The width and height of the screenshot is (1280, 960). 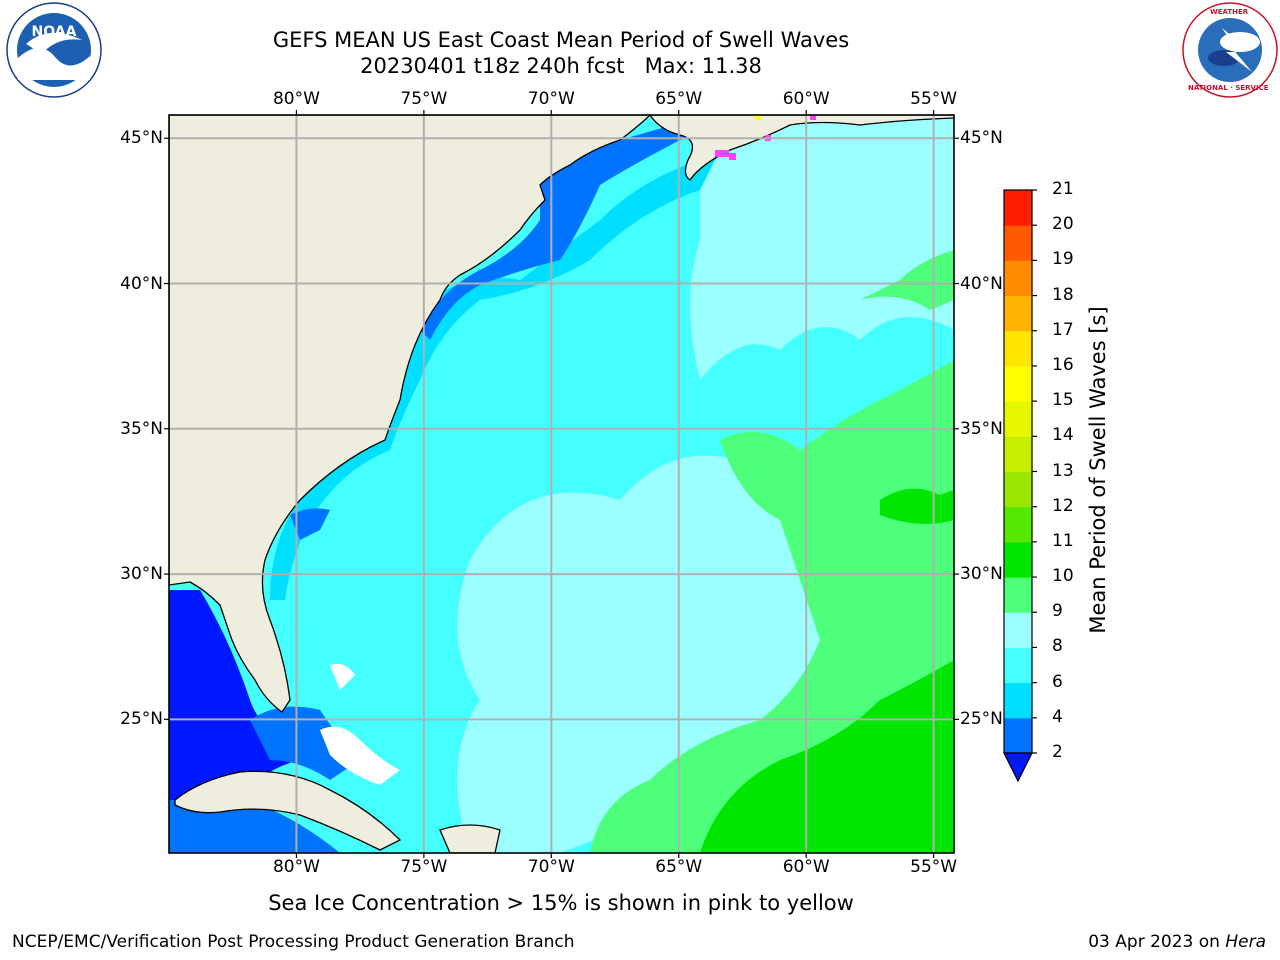 What do you see at coordinates (806, 99) in the screenshot?
I see `lon-label-top: 60°W` at bounding box center [806, 99].